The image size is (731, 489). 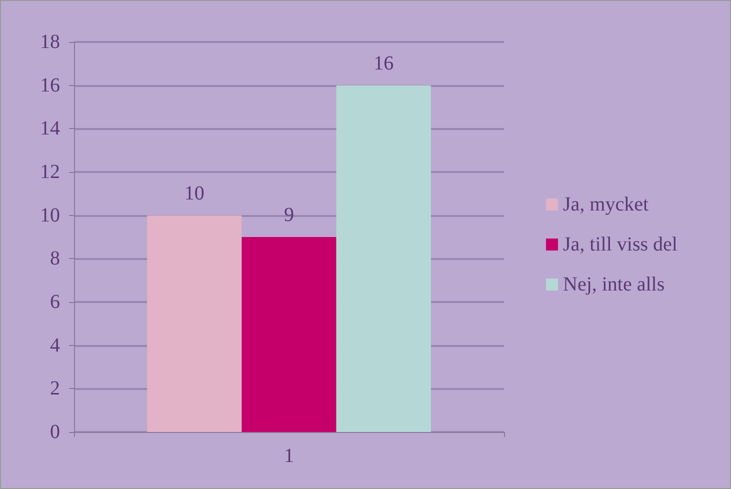 I want to click on y-tick-label: 10, so click(x=50, y=215).